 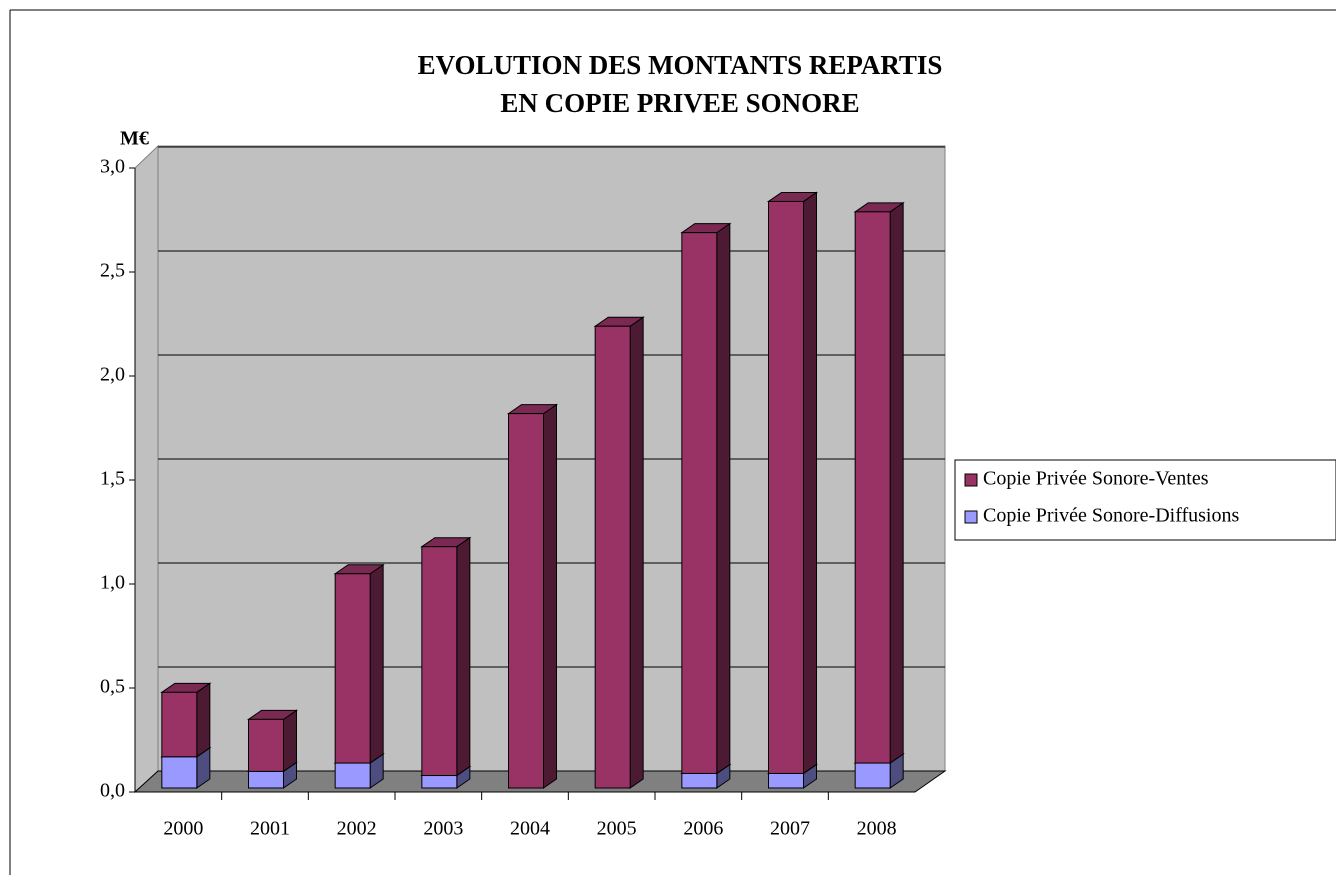 What do you see at coordinates (1096, 479) in the screenshot?
I see `legend-label: Copie Privée Sonore-Ventes` at bounding box center [1096, 479].